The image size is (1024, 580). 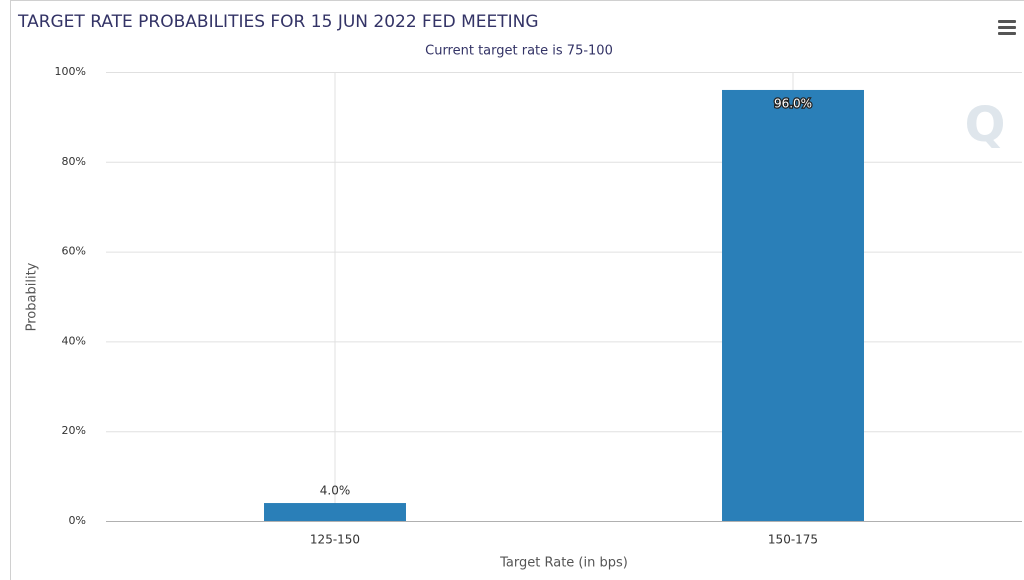 I want to click on y-tick-label: 40%, so click(x=74, y=340).